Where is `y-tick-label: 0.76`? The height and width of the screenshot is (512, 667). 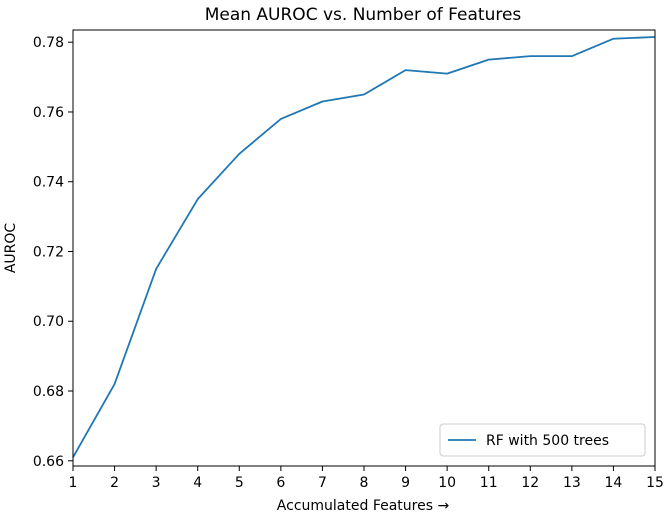 y-tick-label: 0.76 is located at coordinates (48, 113).